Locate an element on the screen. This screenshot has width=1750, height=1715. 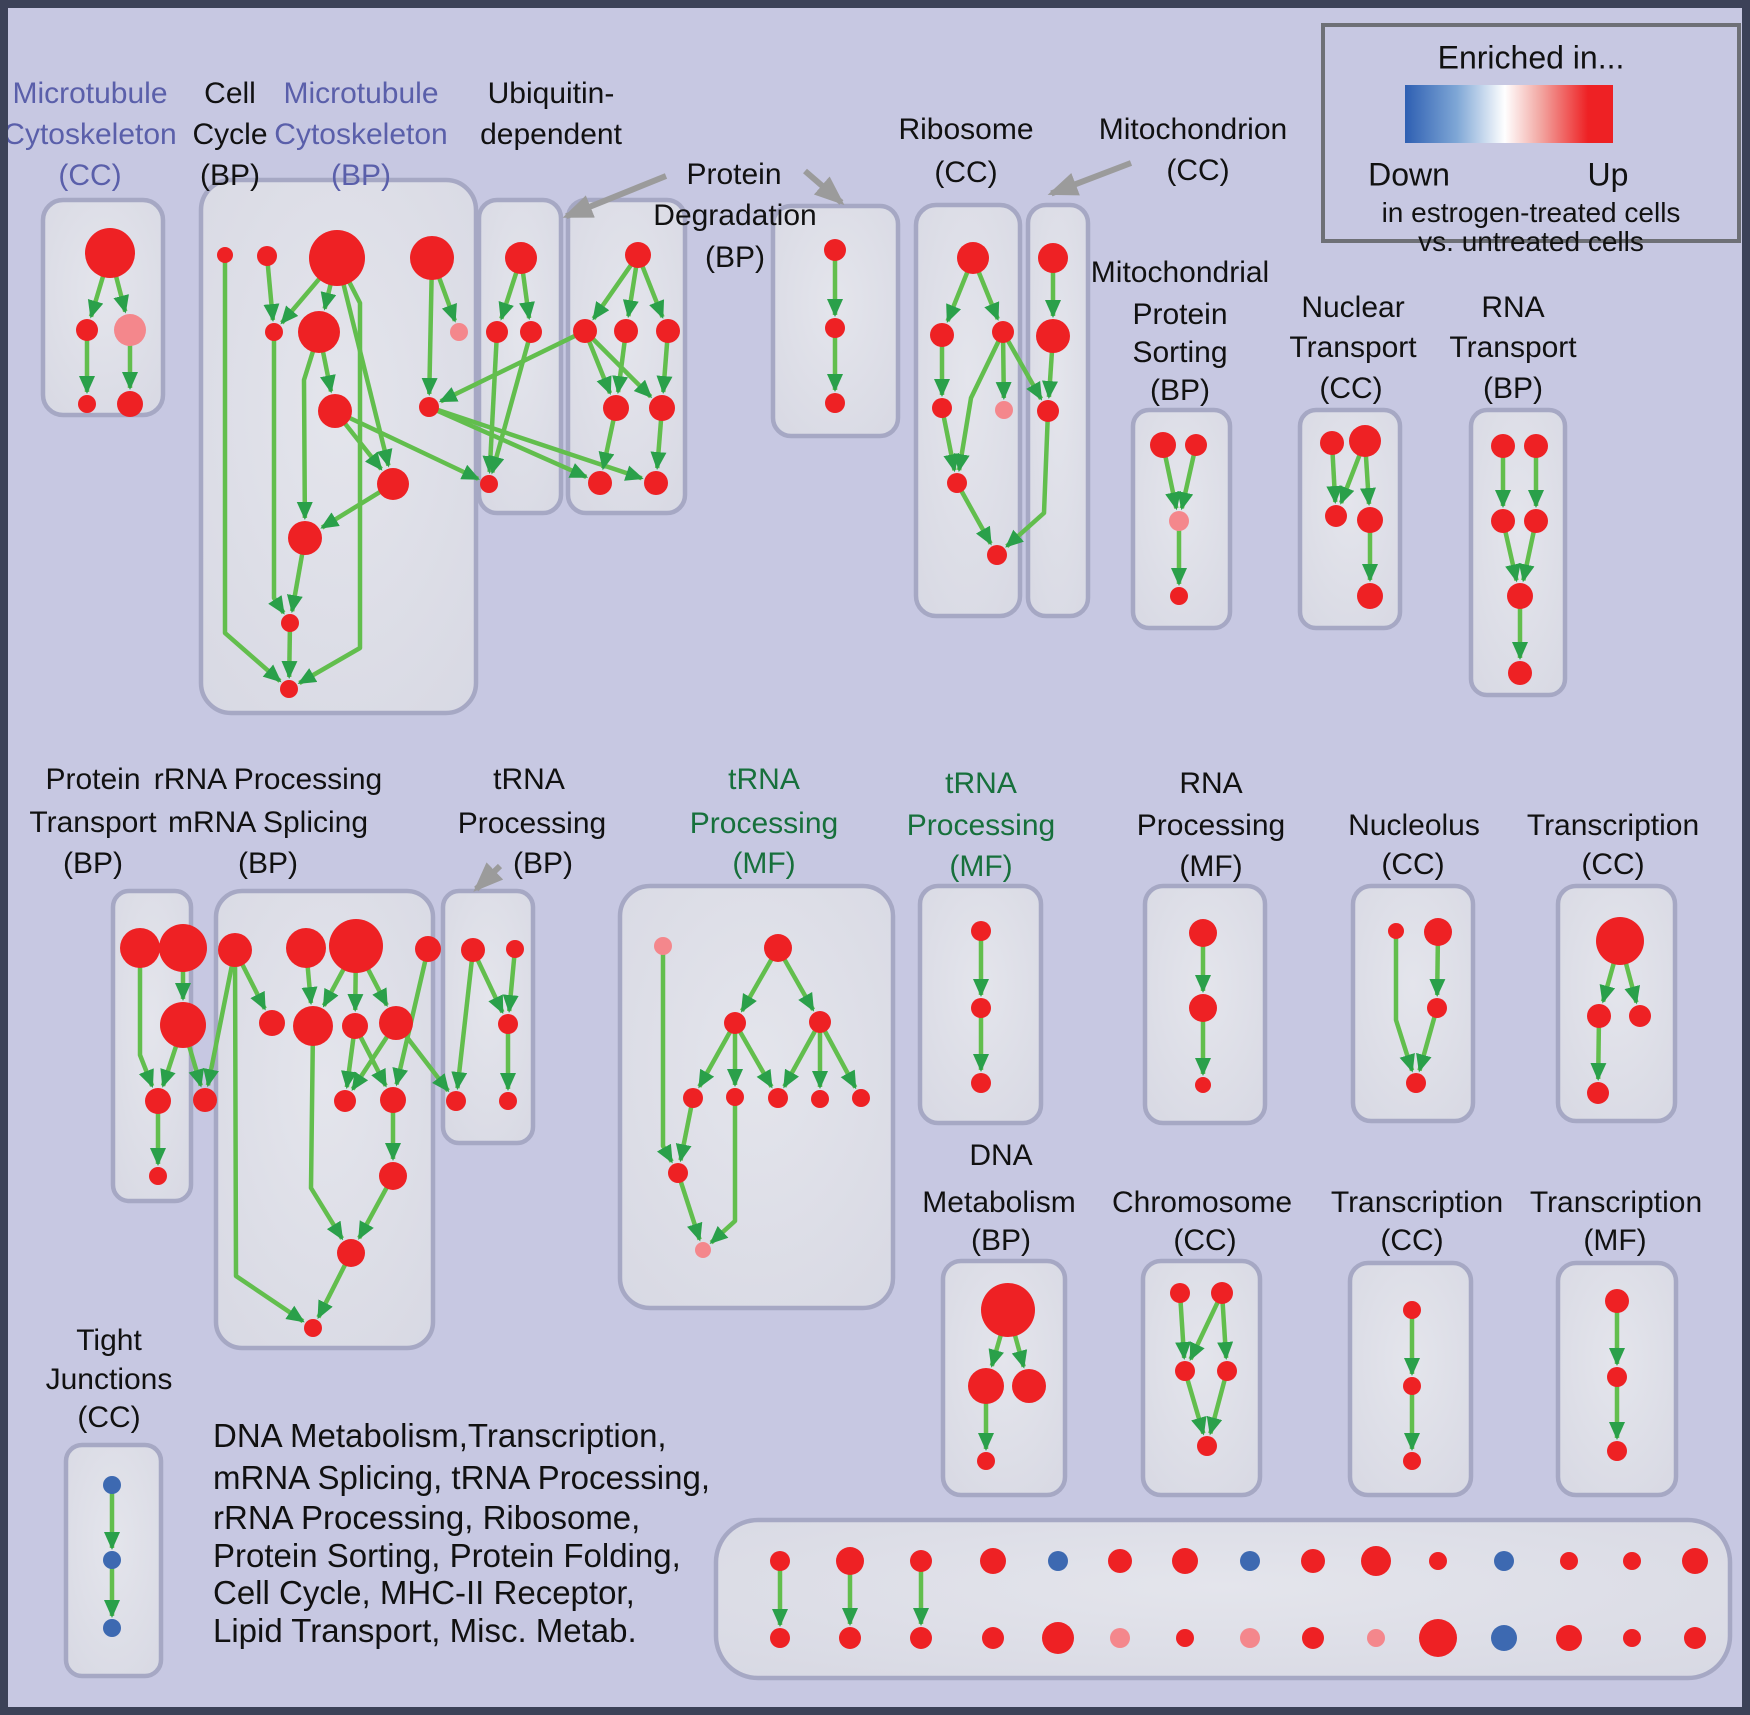
cluster-label: (MF) is located at coordinates (981, 866).